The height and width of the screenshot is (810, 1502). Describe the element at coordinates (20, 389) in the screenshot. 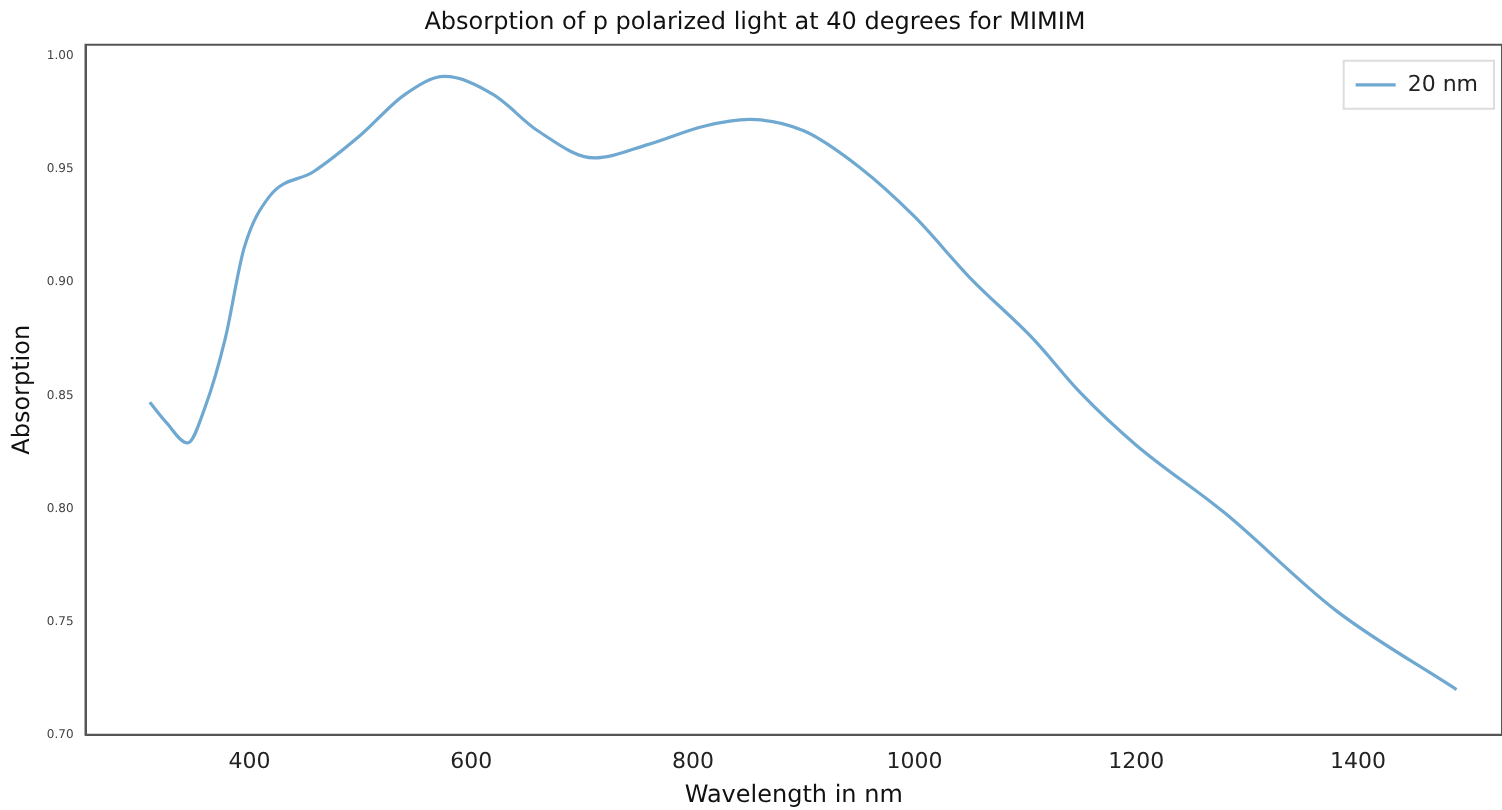

I see `y-axis-title: Absorption` at that location.